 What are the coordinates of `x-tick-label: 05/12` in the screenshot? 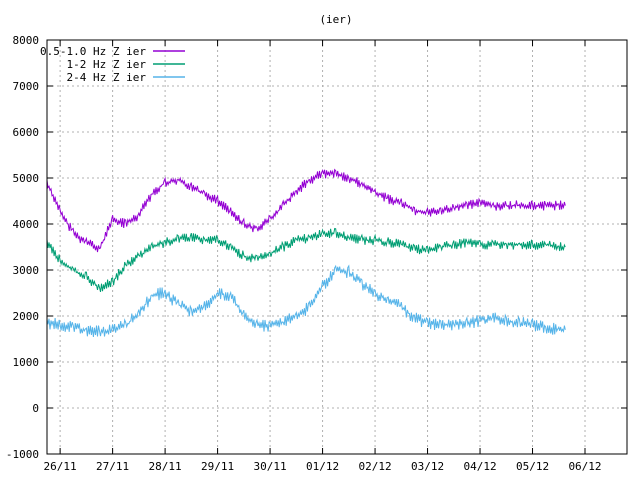 It's located at (532, 466).